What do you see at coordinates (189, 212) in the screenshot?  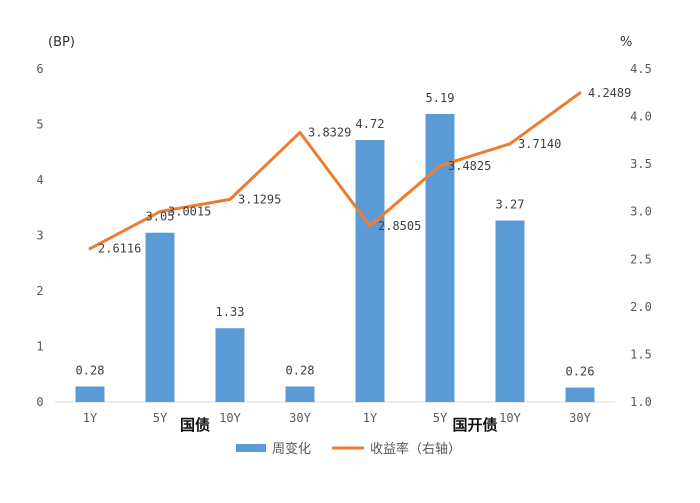 I see `yield-value-label: 3.0015` at bounding box center [189, 212].